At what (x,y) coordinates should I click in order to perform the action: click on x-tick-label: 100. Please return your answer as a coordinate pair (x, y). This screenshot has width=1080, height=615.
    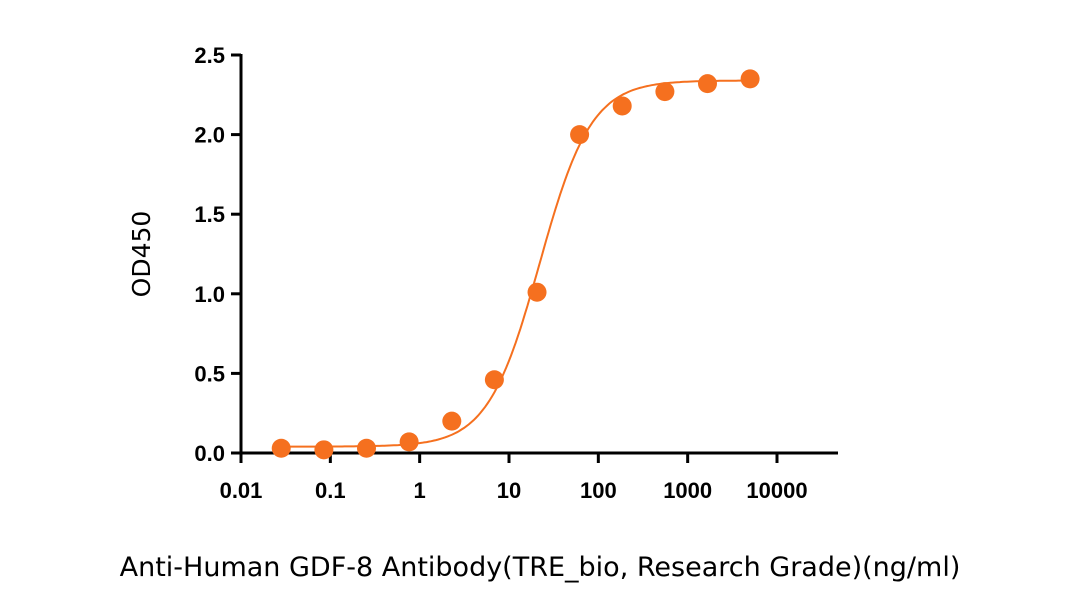
    Looking at the image, I should click on (598, 490).